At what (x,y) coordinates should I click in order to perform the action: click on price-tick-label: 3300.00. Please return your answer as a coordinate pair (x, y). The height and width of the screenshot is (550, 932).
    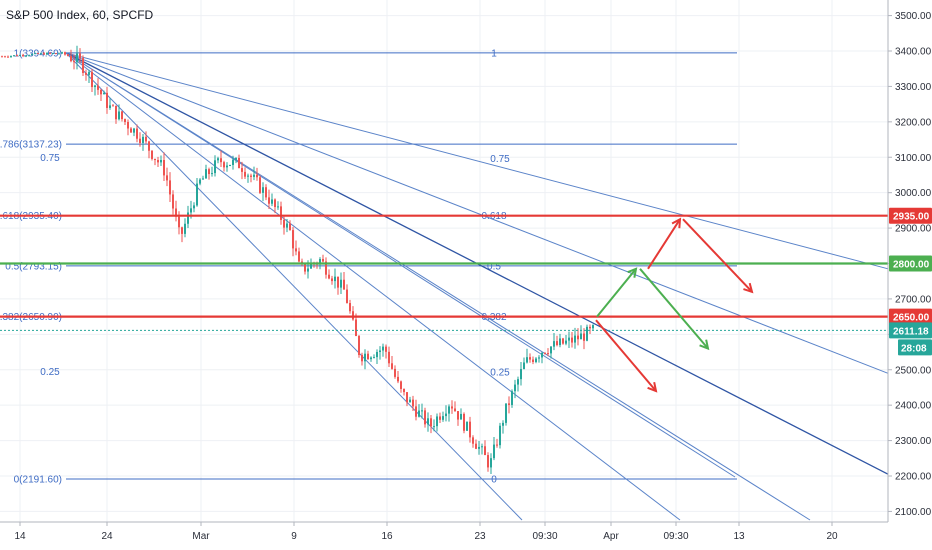
    Looking at the image, I should click on (913, 87).